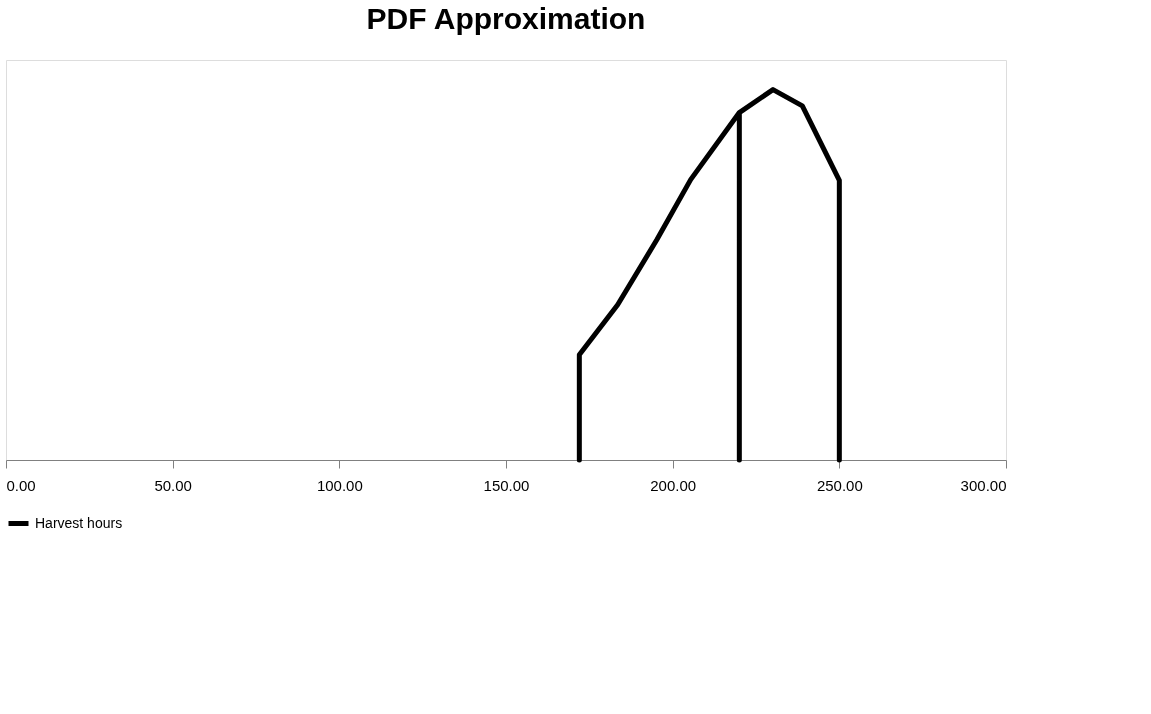 This screenshot has height=714, width=1151. I want to click on x-tick-label: 50.00, so click(173, 485).